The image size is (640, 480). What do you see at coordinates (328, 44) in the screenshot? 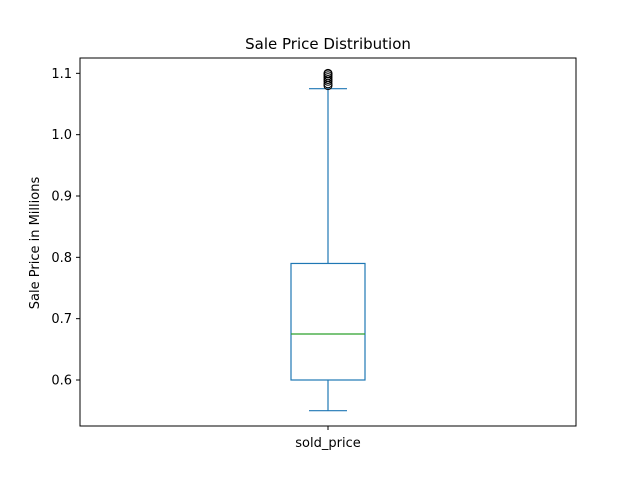
I see `chart-title: Sale Price Distribution` at bounding box center [328, 44].